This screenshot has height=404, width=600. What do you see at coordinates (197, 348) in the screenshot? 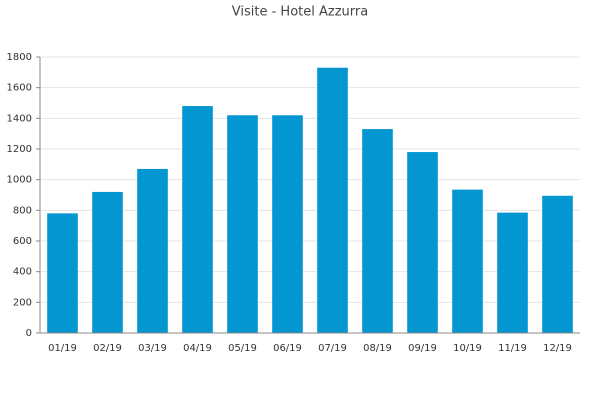
I see `x-tick-label: 04/19` at bounding box center [197, 348].